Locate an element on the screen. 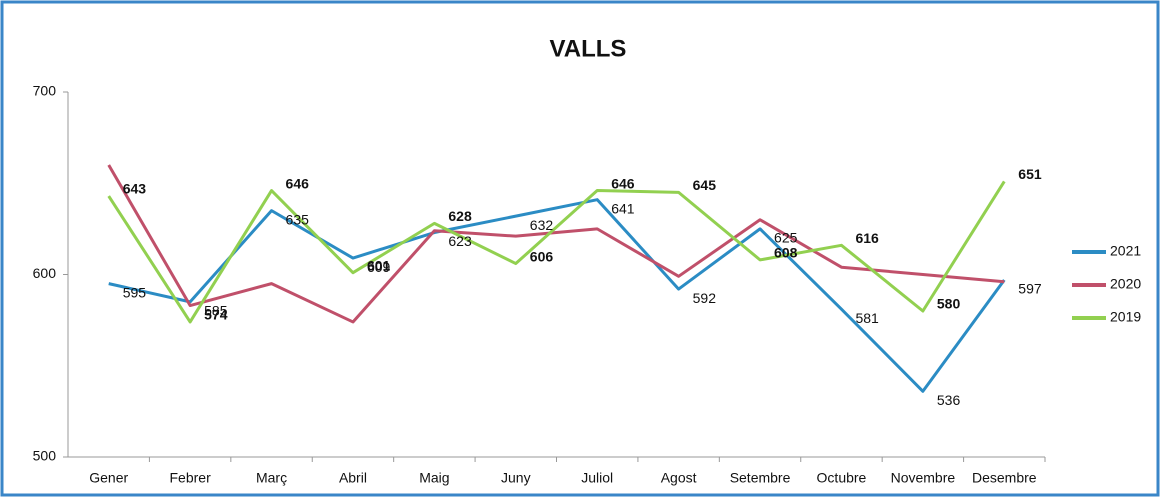  x-tick-label: Abril is located at coordinates (353, 478).